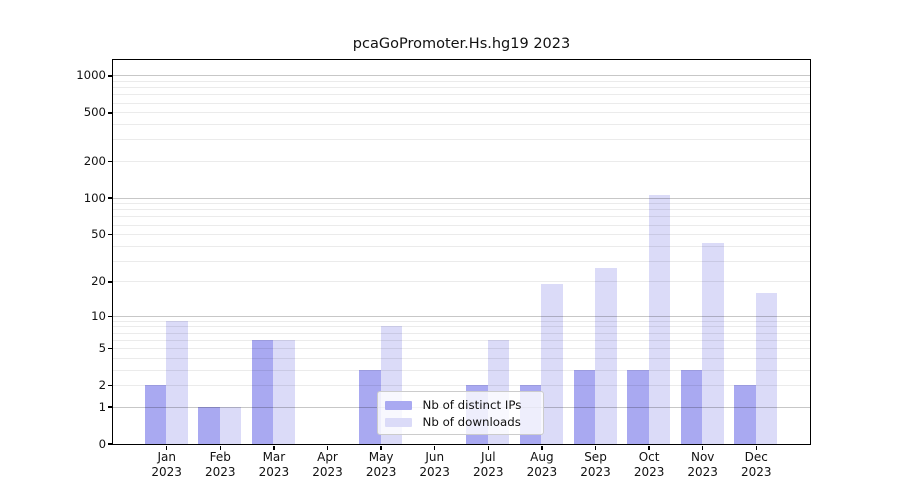 This screenshot has height=500, width=900. I want to click on x-tick-label-line: Jul, so click(488, 457).